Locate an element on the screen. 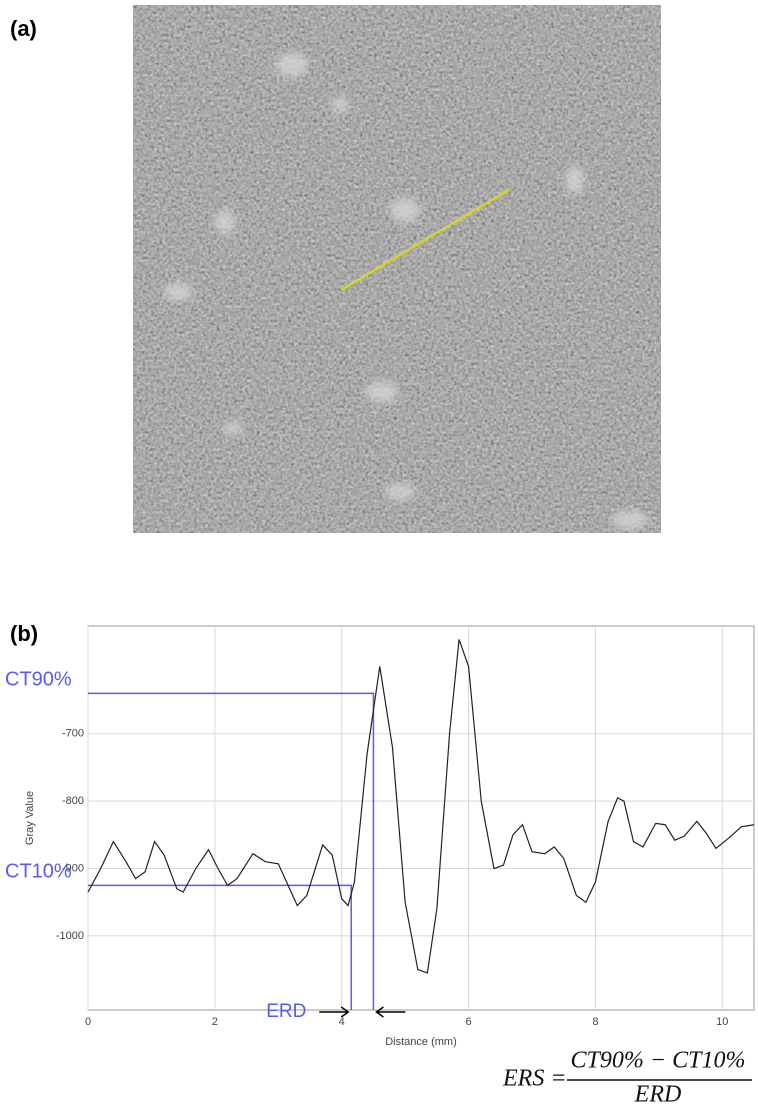  erd-label: ERD is located at coordinates (286, 1011).